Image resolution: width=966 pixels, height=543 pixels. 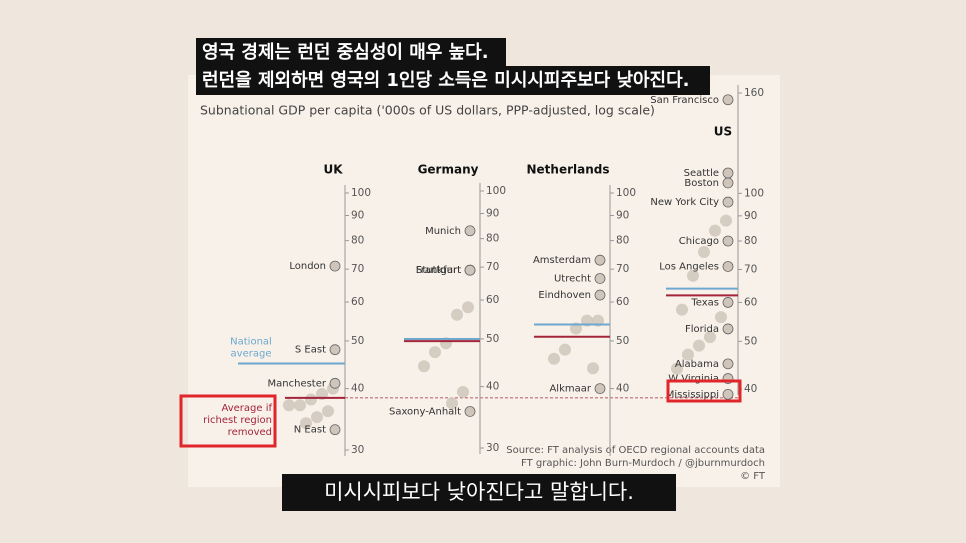 I want to click on subtitle: 런던을 제외하면 영국의 1인당 소득은 미시시피주보다 낮아진다., so click(x=446, y=80).